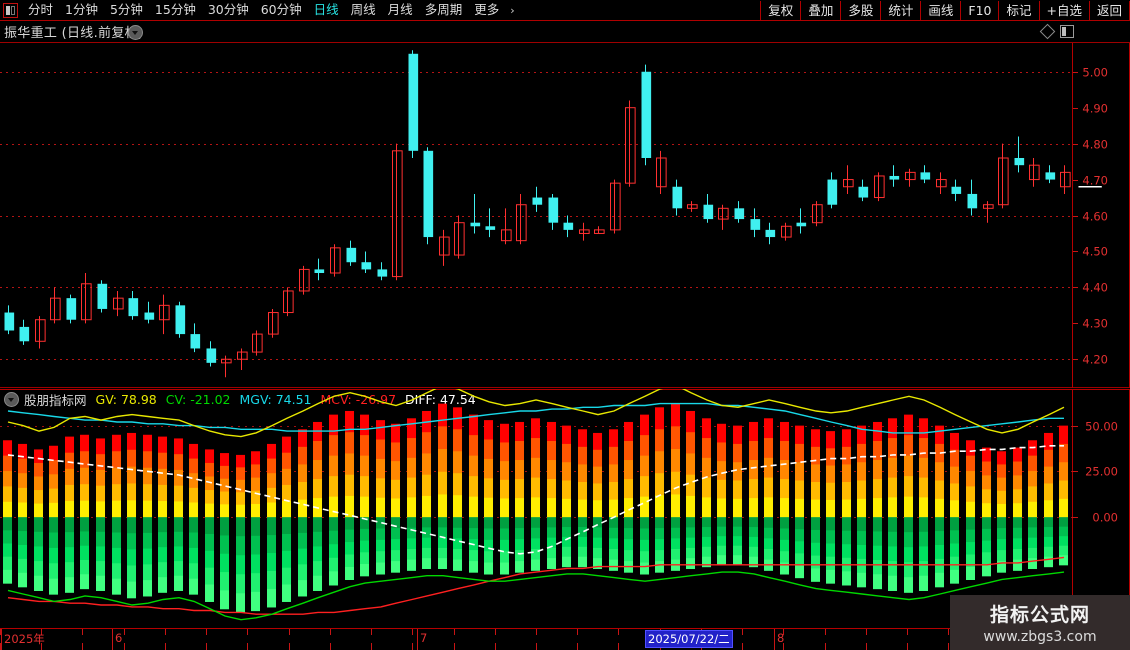 The width and height of the screenshot is (1130, 650). Describe the element at coordinates (106, 399) in the screenshot. I see `indicator-gv-key: GV:` at that location.